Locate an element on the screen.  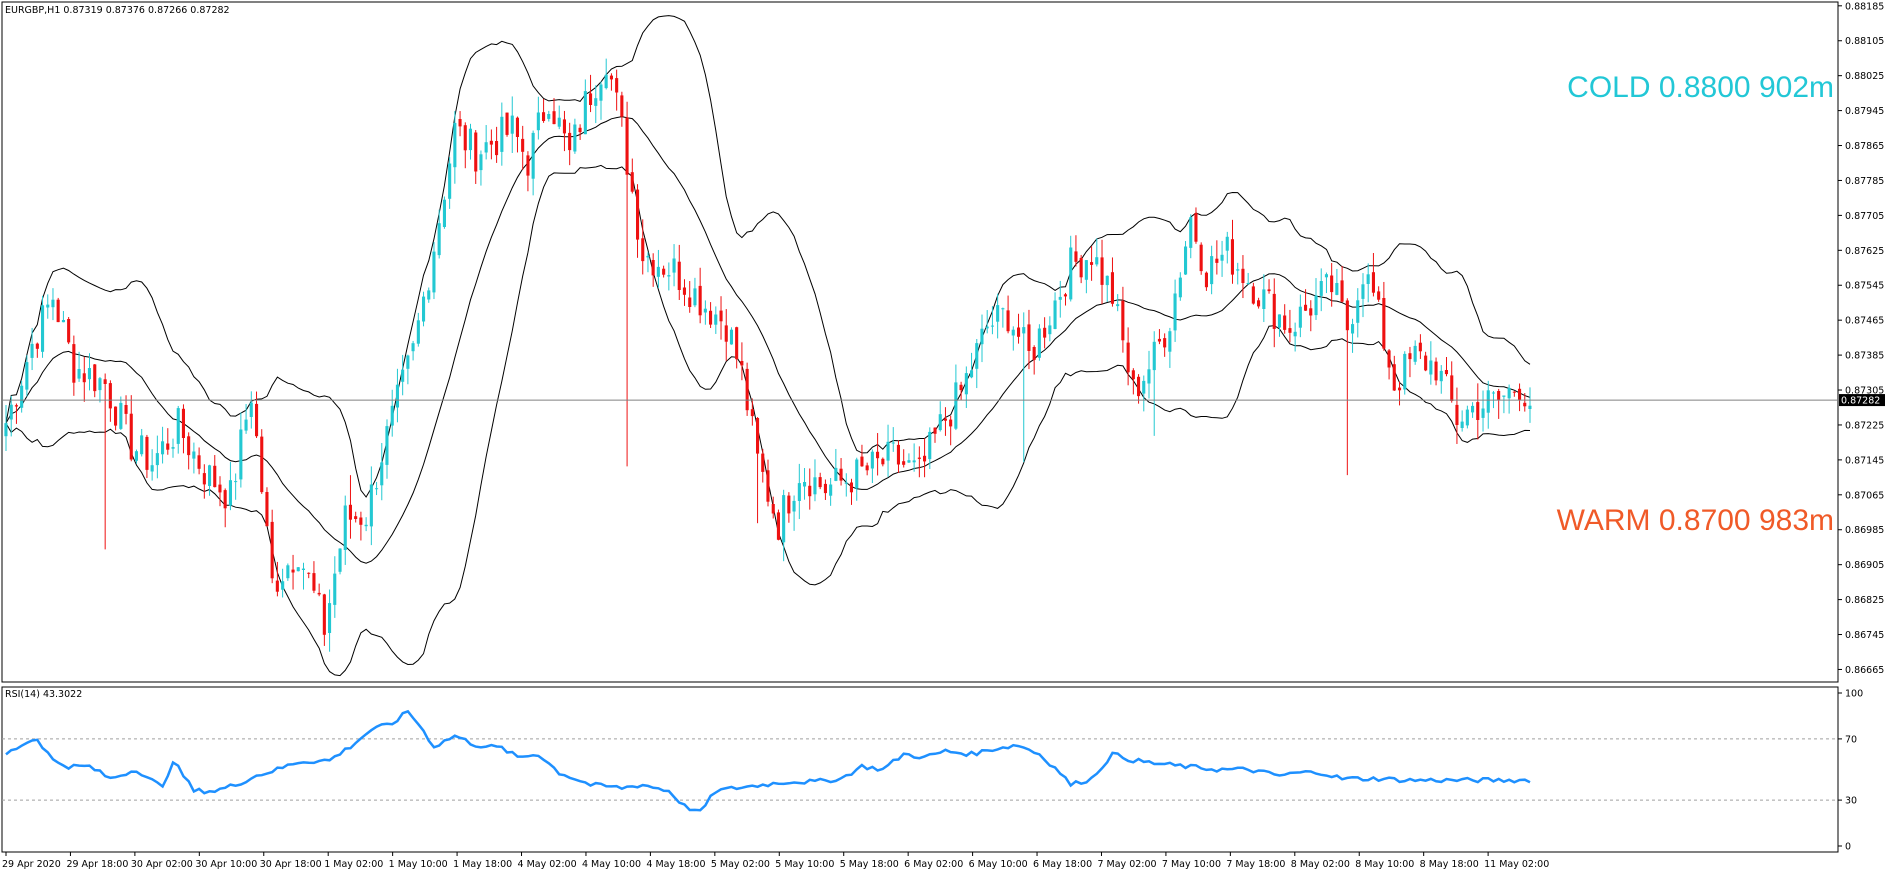
rsi-line is located at coordinates (768, 760).